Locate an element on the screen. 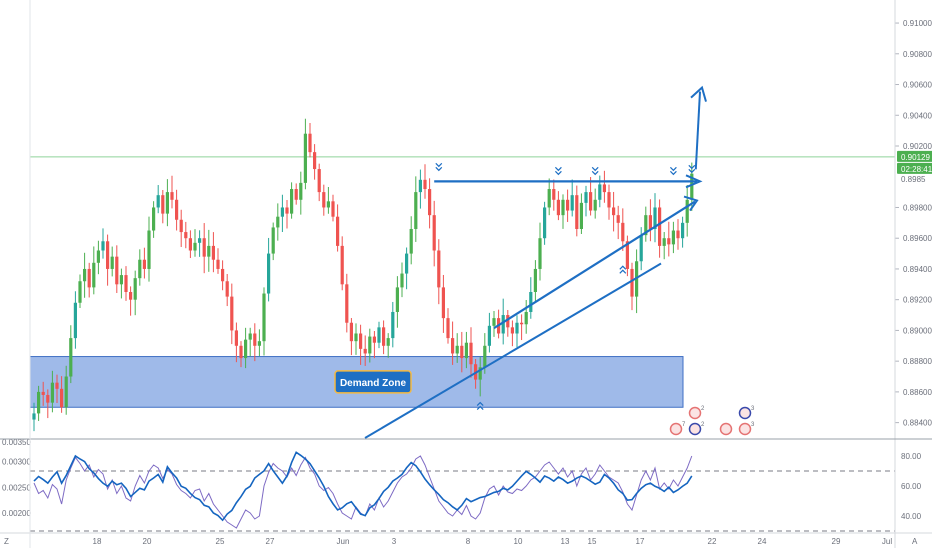 The width and height of the screenshot is (932, 550). timezone-corner-label: Z is located at coordinates (6, 541).